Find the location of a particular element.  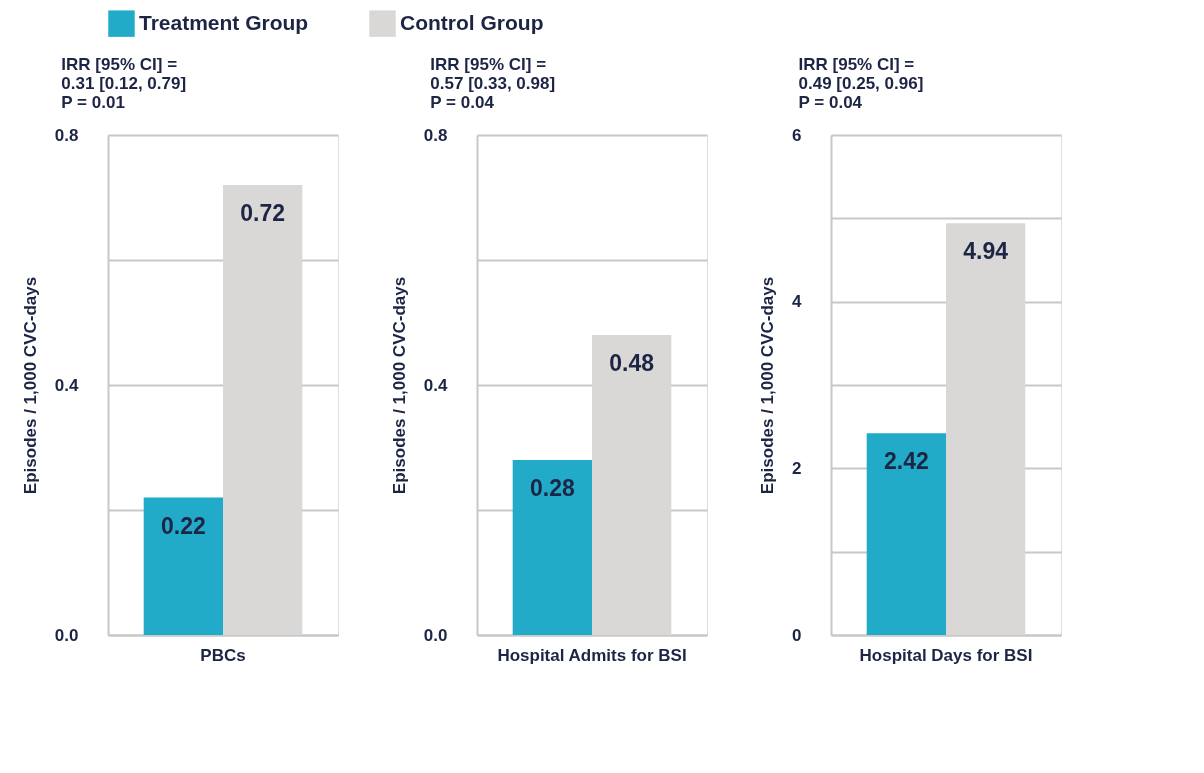

data-label: 4.94 is located at coordinates (986, 251).